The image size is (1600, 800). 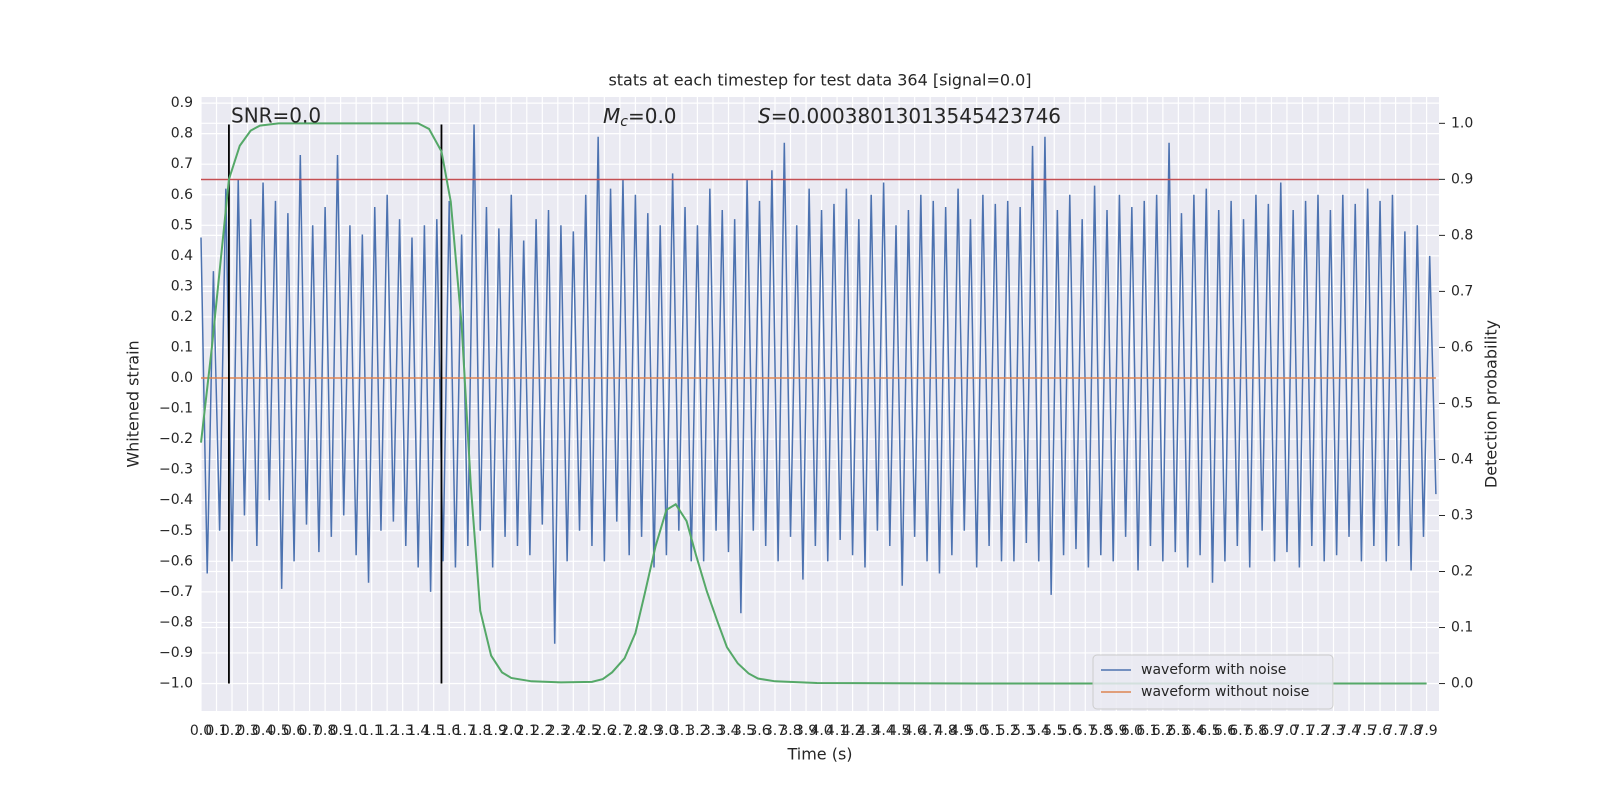 I want to click on x-tick-label: 3.0, so click(x=666, y=731).